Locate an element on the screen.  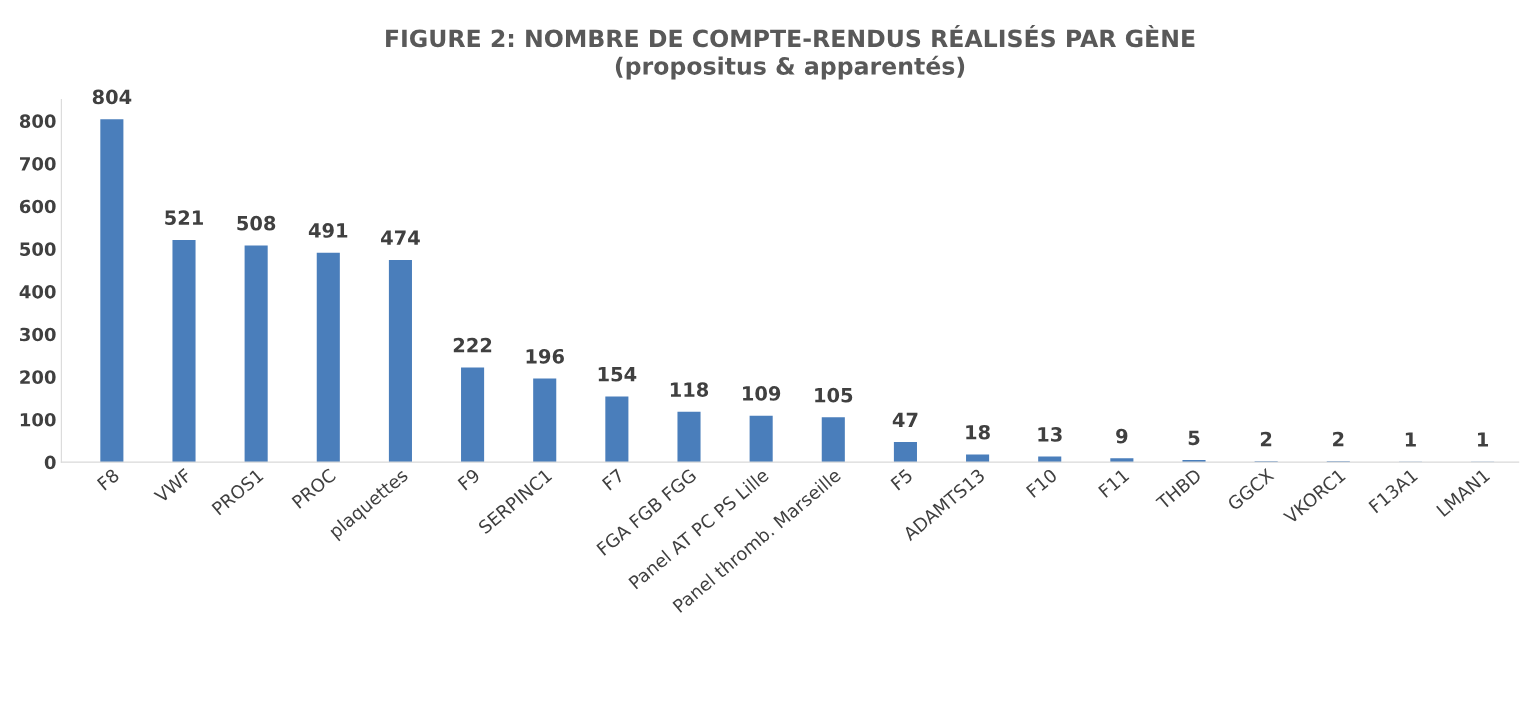
y-tick-label: 500 is located at coordinates (38, 249).